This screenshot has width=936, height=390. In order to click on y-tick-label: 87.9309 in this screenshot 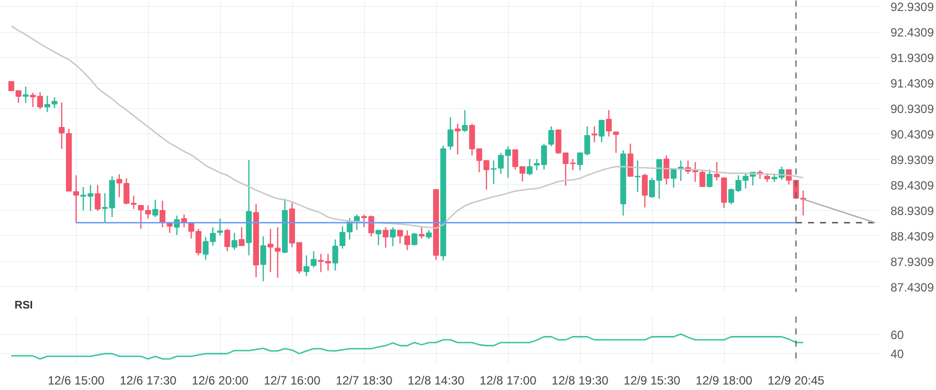, I will do `click(912, 261)`.